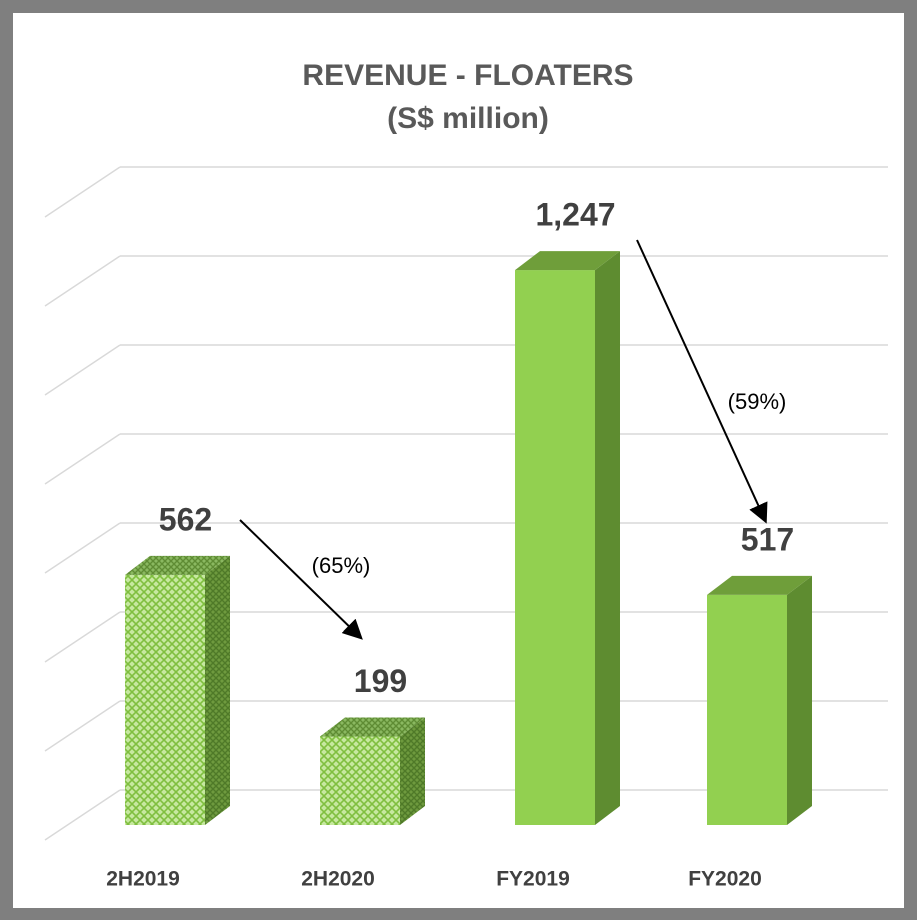 The height and width of the screenshot is (920, 917). Describe the element at coordinates (468, 118) in the screenshot. I see `chart-subtitle: (S$ million)` at that location.